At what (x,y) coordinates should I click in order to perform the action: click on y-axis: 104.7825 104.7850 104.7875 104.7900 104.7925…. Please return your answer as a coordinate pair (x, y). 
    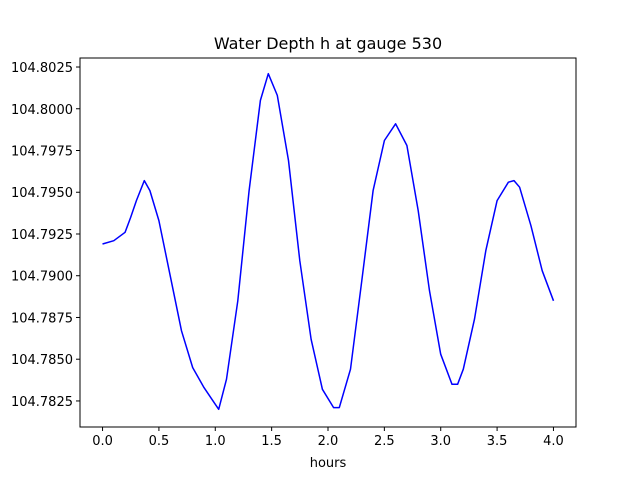
    Looking at the image, I should click on (45, 235).